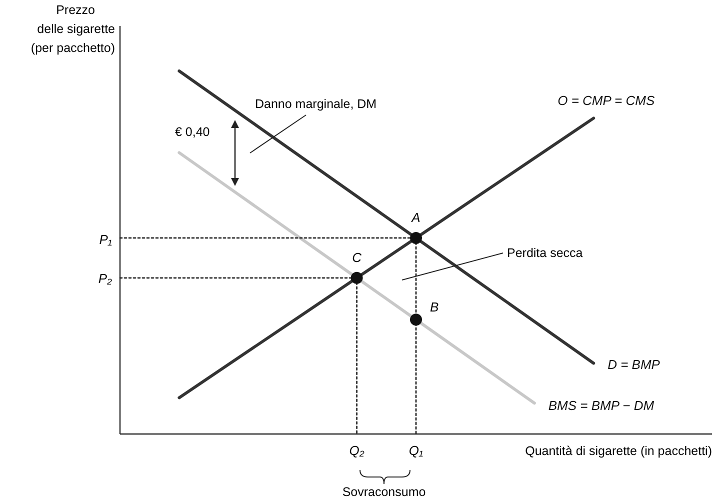  What do you see at coordinates (618, 451) in the screenshot?
I see `x-axis-title: Quantità di sigarette (in pacchetti)` at bounding box center [618, 451].